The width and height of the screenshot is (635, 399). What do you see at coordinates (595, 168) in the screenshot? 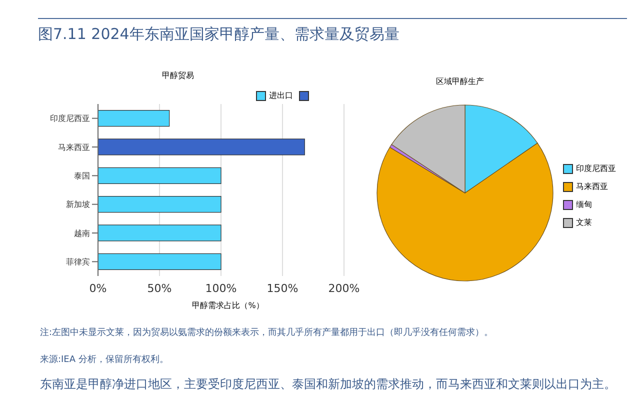
I see `legend-label: 印度尼西亚` at bounding box center [595, 168].